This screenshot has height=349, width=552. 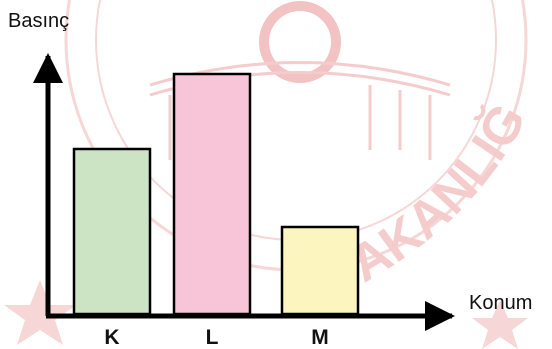 I want to click on bar-l, so click(x=212, y=194).